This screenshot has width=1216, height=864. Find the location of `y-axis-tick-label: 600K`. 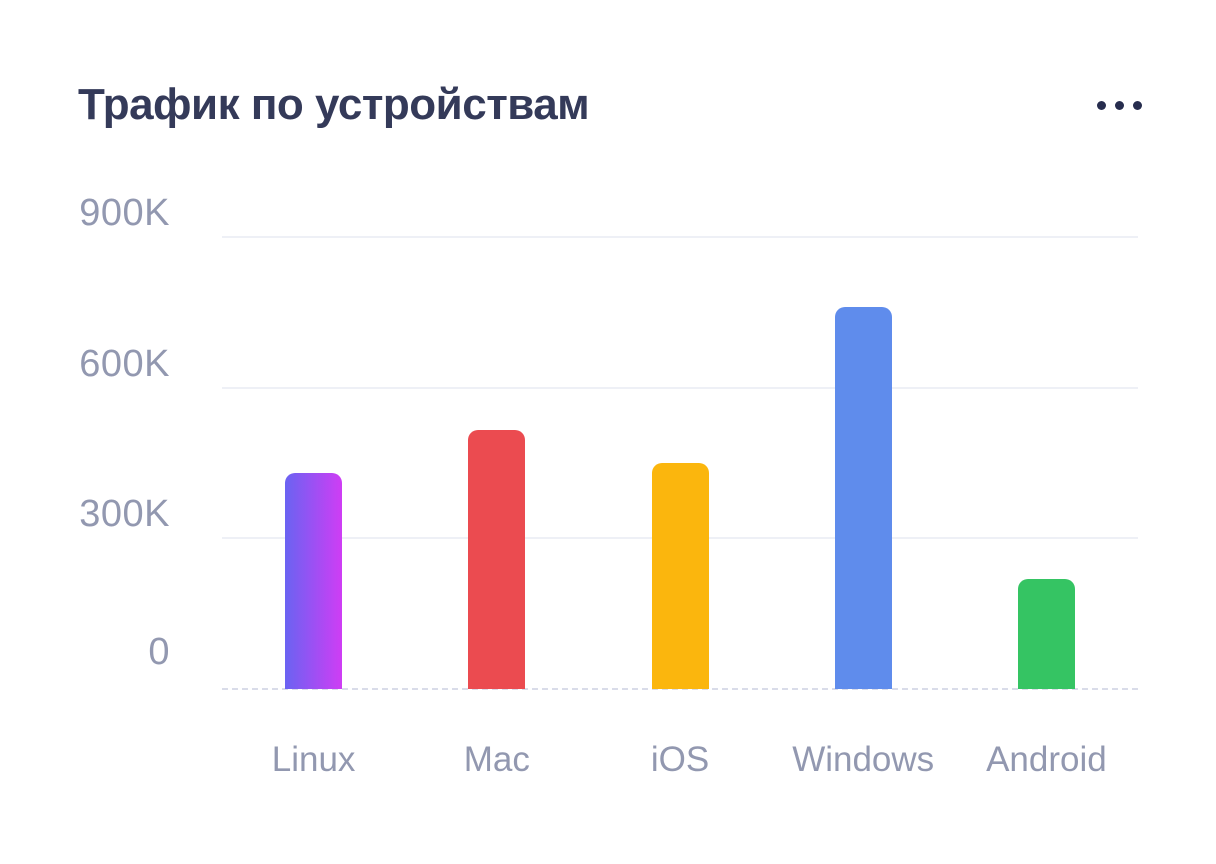

y-axis-tick-label: 600K is located at coordinates (124, 363).